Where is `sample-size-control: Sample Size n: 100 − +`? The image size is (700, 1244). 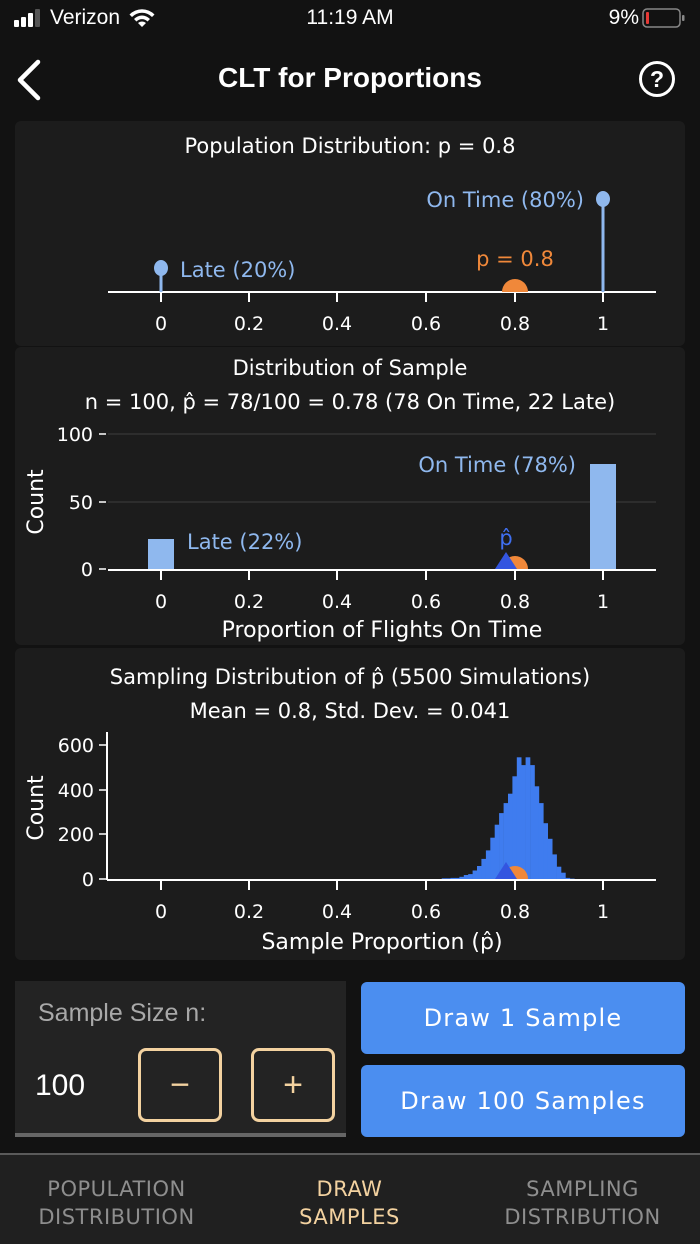
sample-size-control: Sample Size n: 100 − + is located at coordinates (180, 1059).